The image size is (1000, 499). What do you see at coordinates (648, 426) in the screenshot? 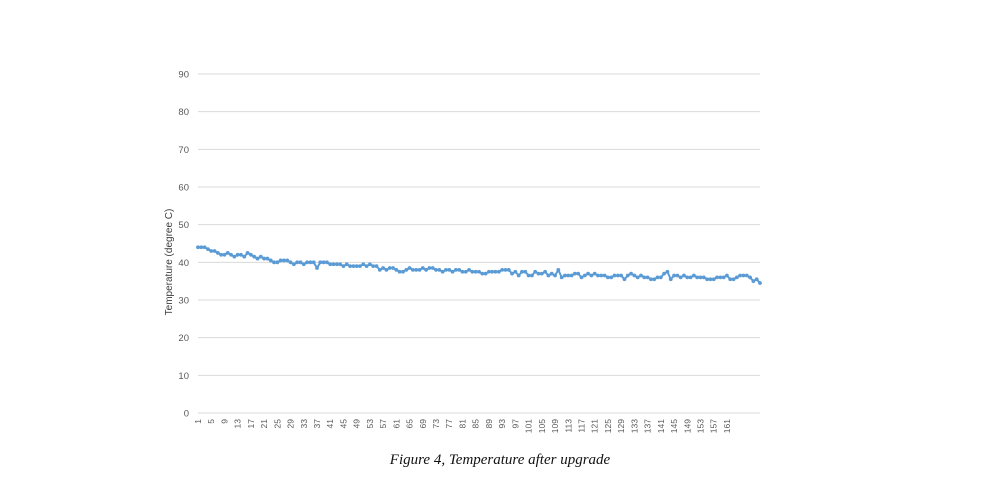
I see `x-tick-label: 137` at bounding box center [648, 426].